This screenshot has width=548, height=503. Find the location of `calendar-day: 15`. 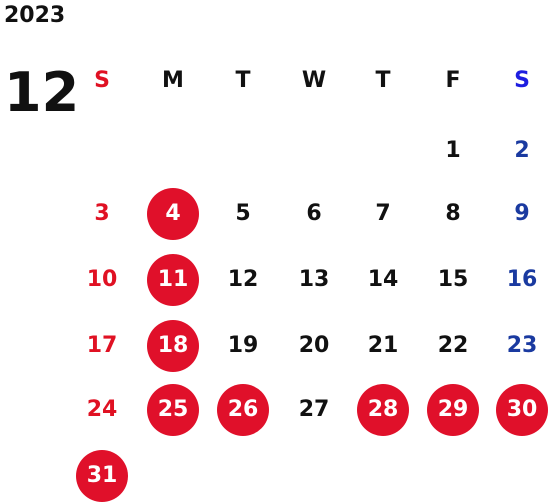

calendar-day: 15 is located at coordinates (453, 279).